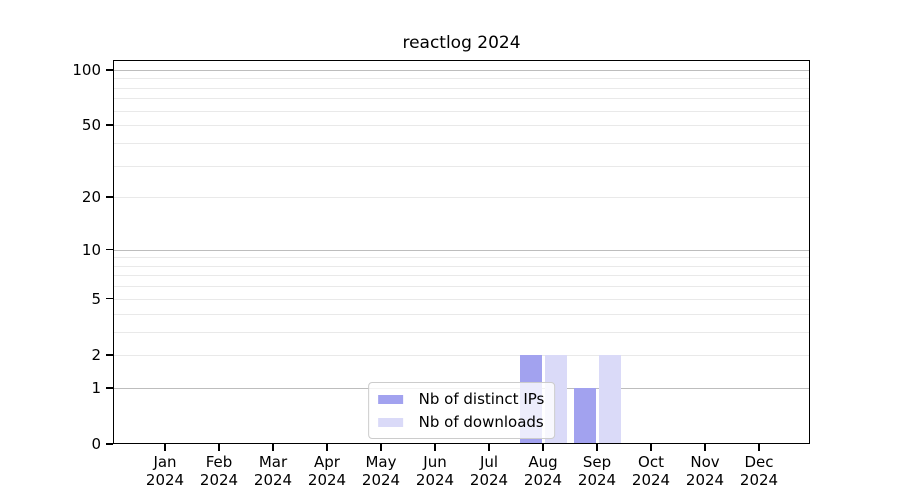 This screenshot has height=500, width=900. I want to click on x-axis-tick-label: Jan 2024, so click(165, 471).